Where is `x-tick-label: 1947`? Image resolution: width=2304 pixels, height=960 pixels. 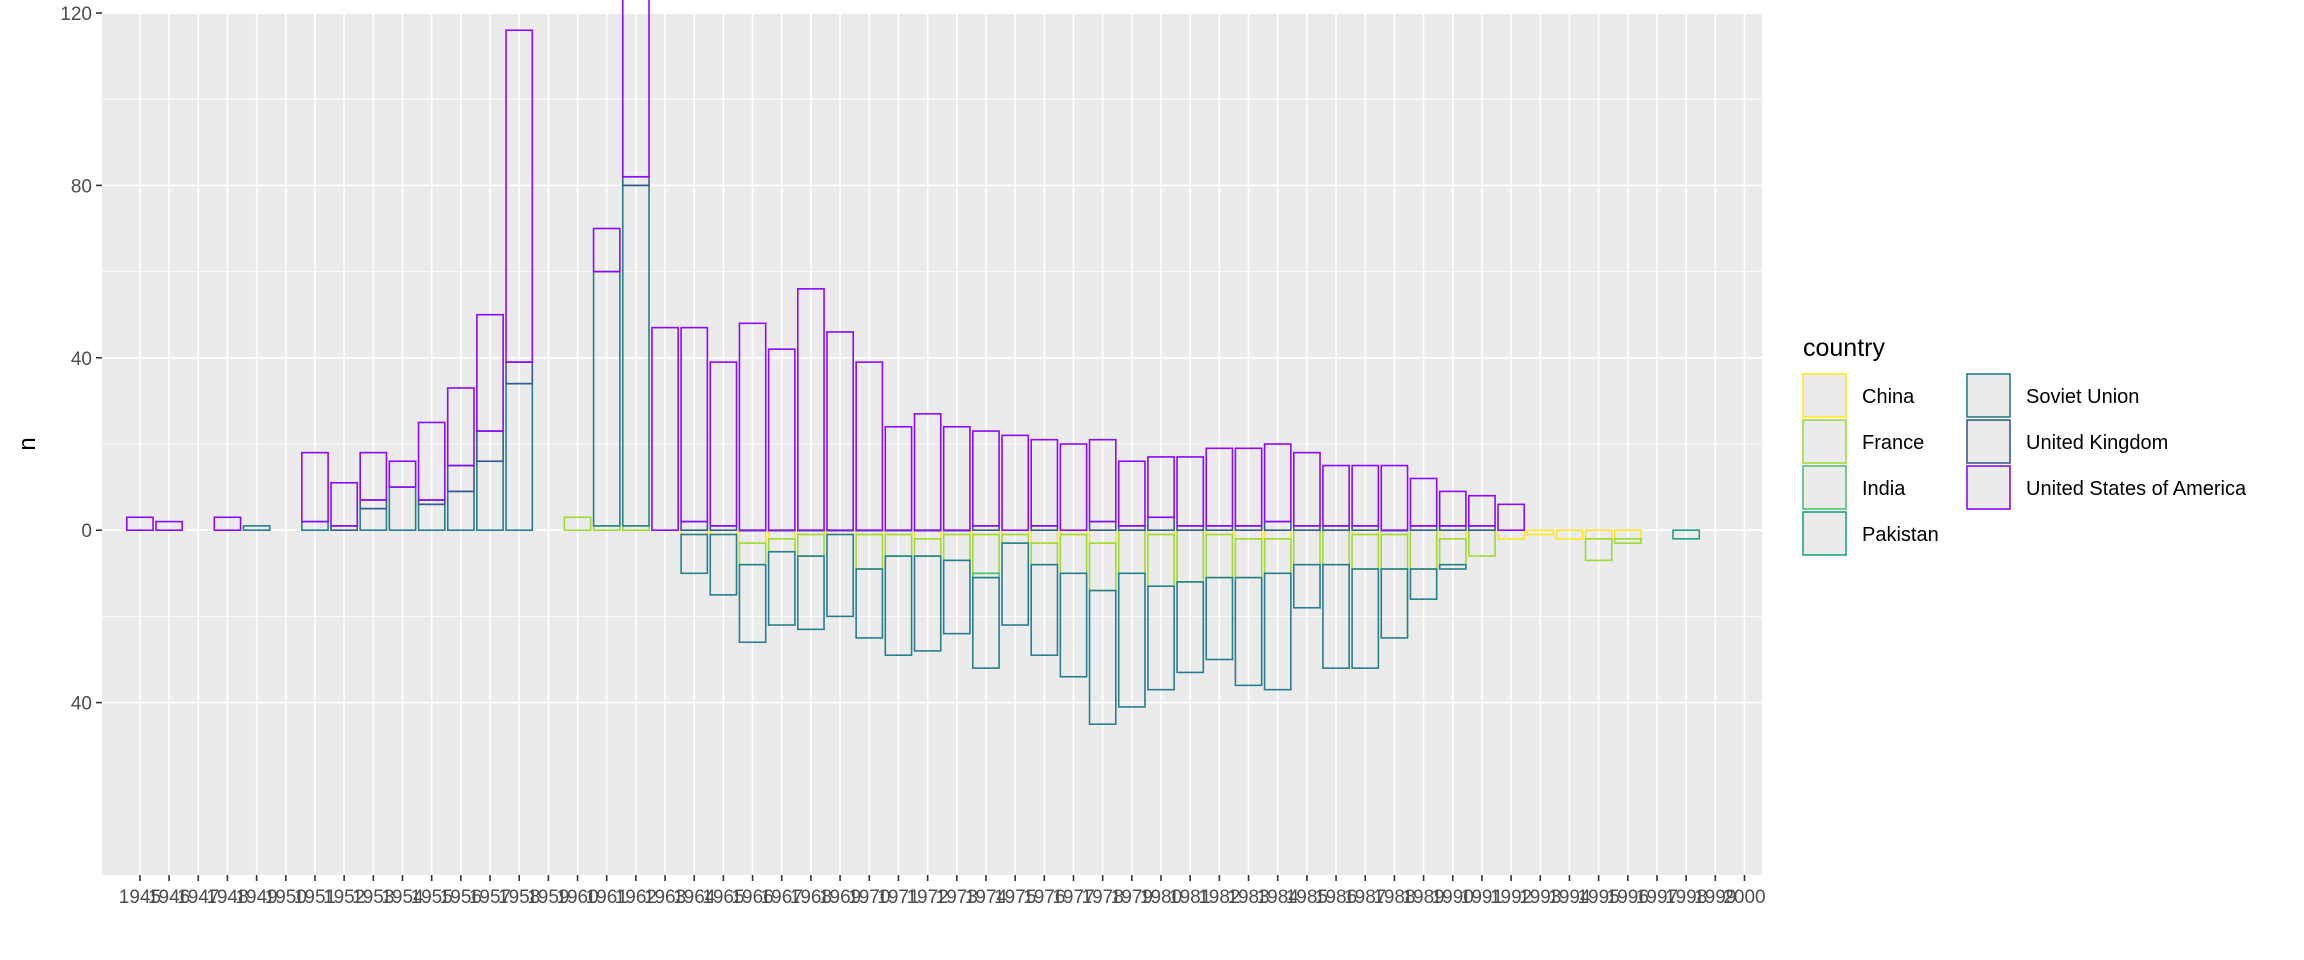 x-tick-label: 1947 is located at coordinates (198, 897).